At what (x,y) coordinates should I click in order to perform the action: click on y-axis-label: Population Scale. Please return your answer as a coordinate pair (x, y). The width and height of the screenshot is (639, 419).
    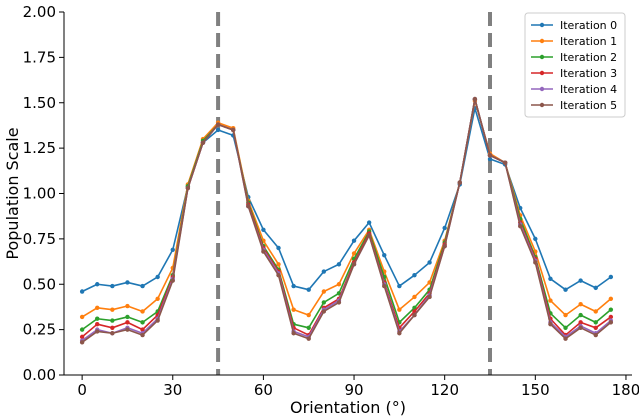
    Looking at the image, I should click on (12, 193).